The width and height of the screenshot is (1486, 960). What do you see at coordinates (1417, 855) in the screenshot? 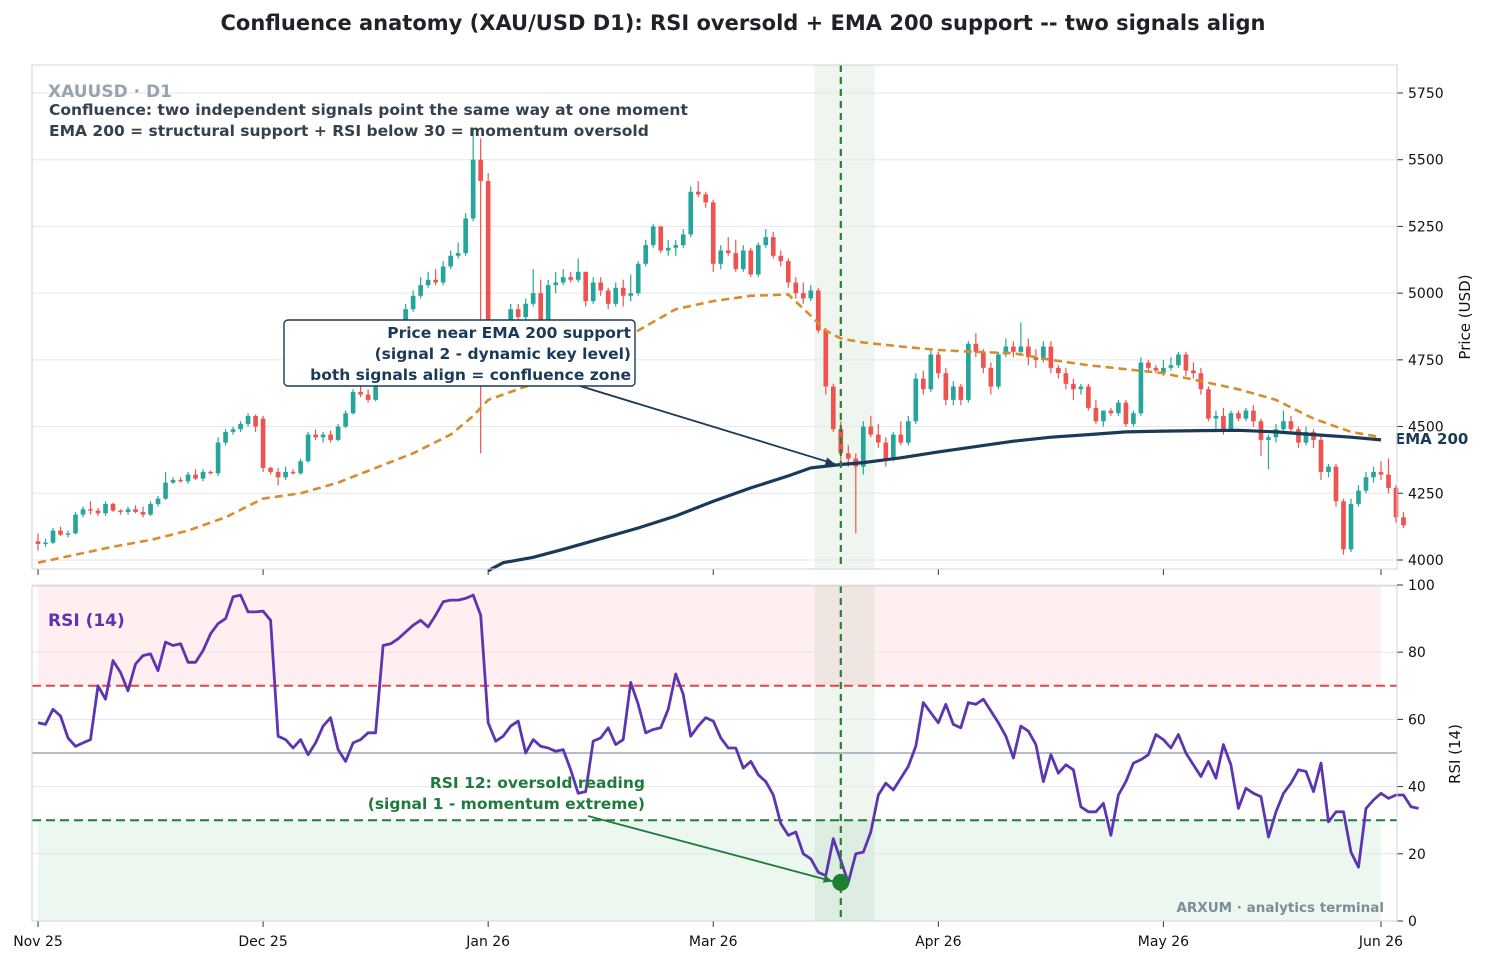
I see `rsi-y-tick-label: 20` at bounding box center [1417, 855].